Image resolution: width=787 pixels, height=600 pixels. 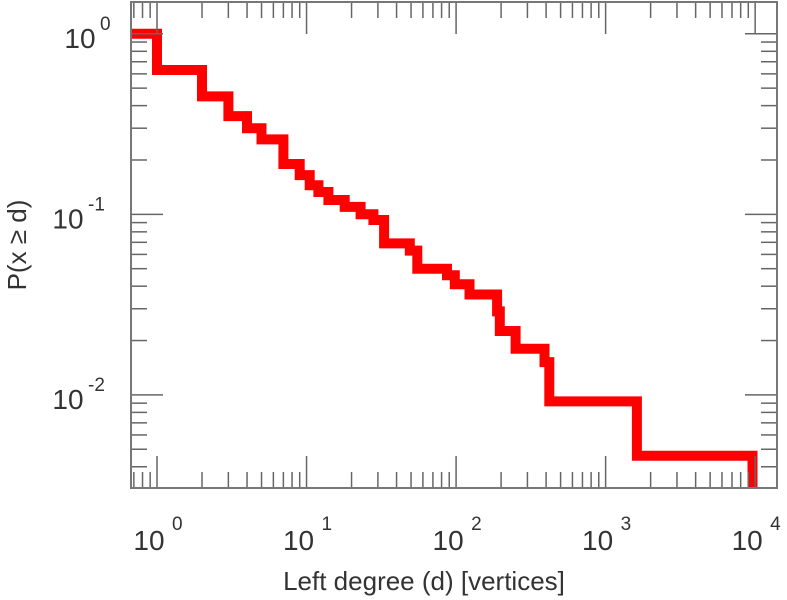 I want to click on x-tick-exponent: 2, so click(x=476, y=524).